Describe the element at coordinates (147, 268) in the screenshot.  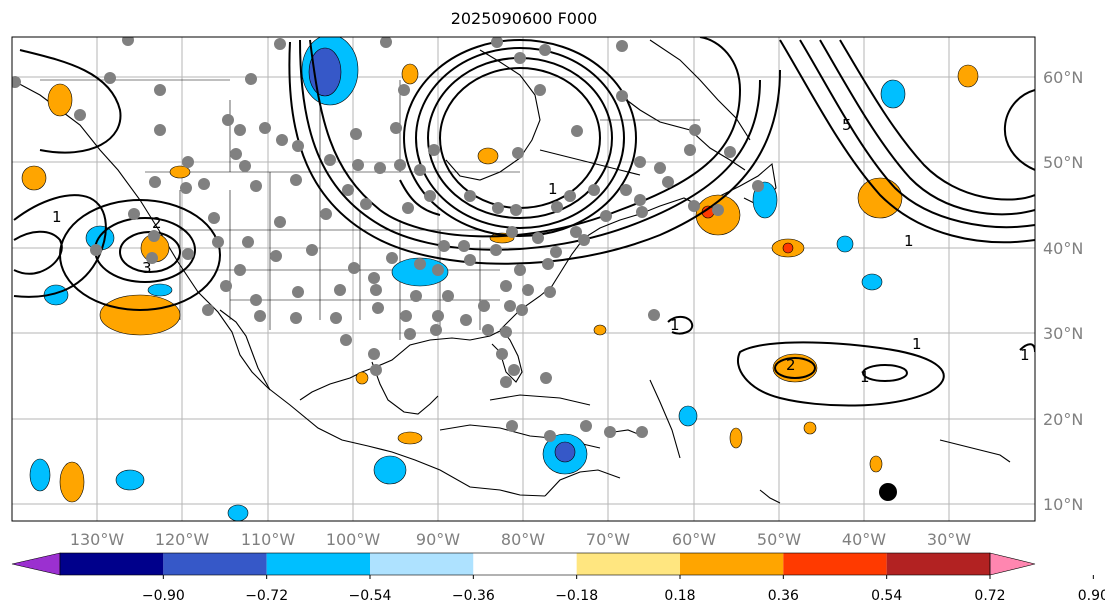
I see `contour-label: 3` at that location.